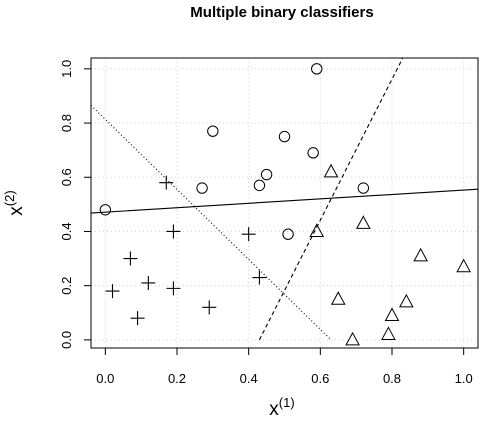 The height and width of the screenshot is (425, 484). I want to click on y-tick-label-2: 0.4, so click(66, 231).